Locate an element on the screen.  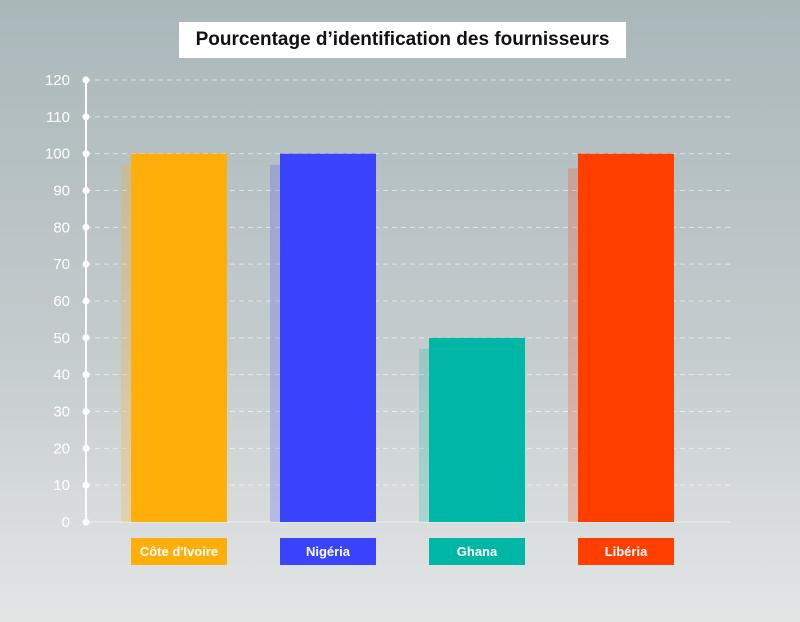
y-tick-label-2: 20 is located at coordinates (61, 448).